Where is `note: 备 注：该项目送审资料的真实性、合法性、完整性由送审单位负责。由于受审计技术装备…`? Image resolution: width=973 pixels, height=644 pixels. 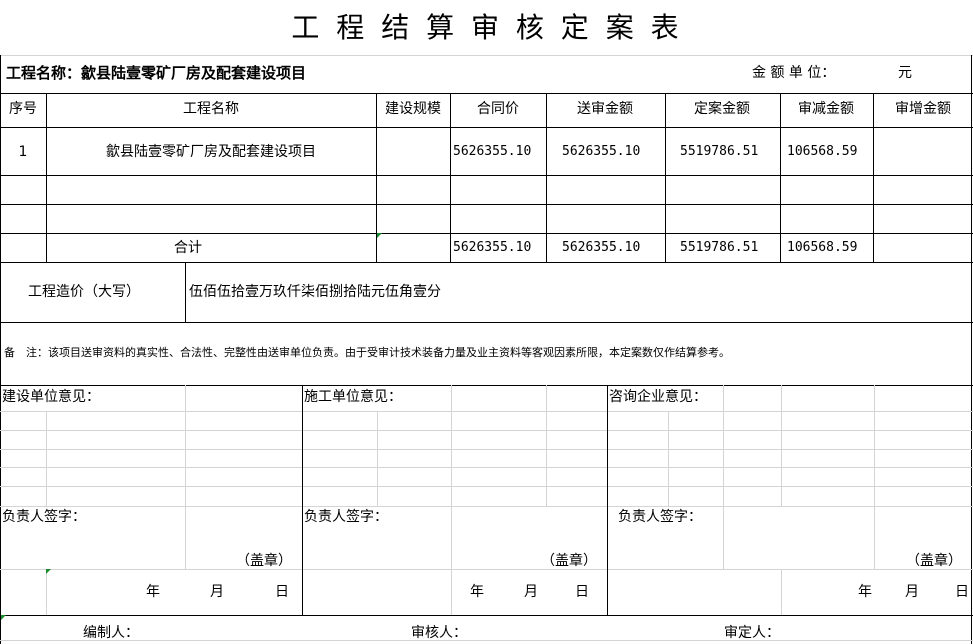 note: 备 注：该项目送审资料的真实性、合法性、完整性由送审单位负责。由于受审计技术装备… is located at coordinates (367, 352).